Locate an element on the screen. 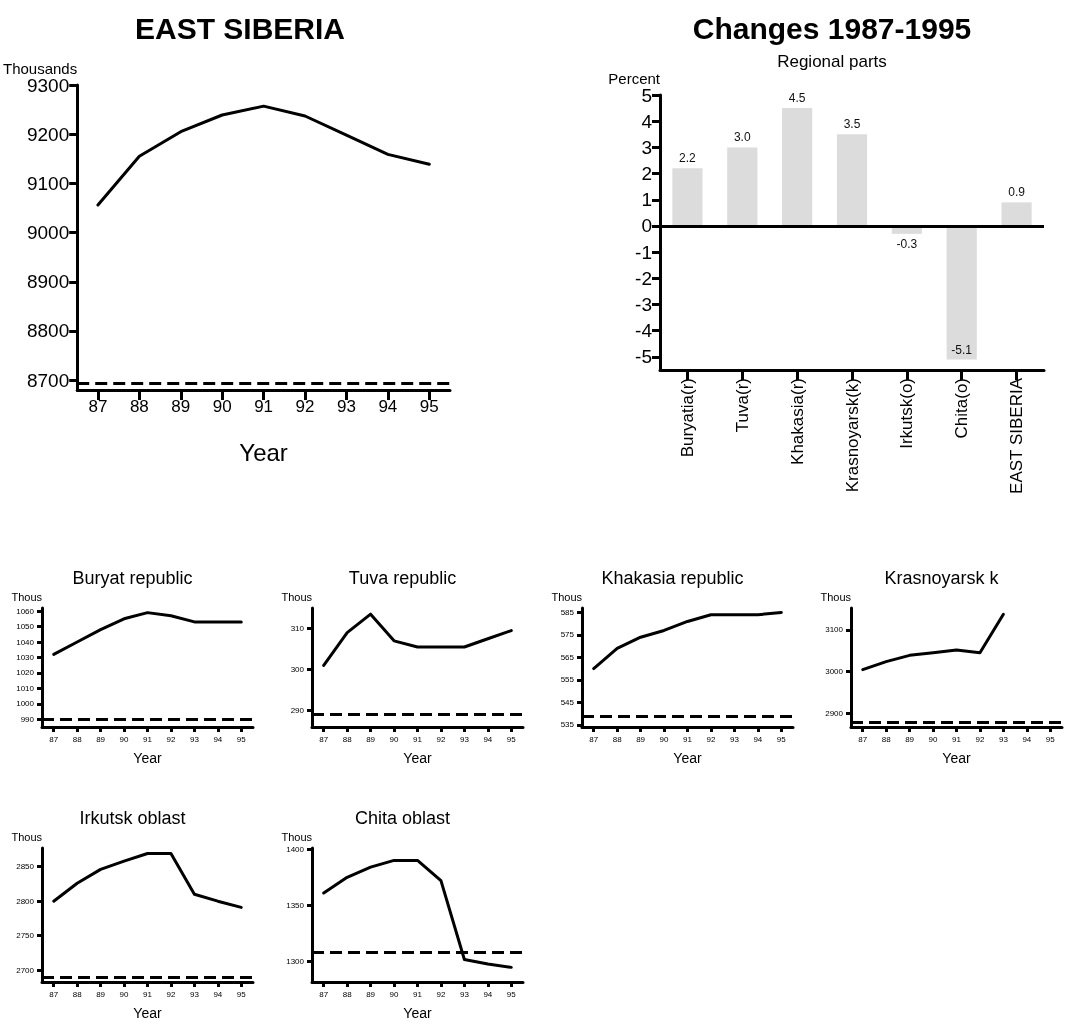 Image resolution: width=1074 pixels, height=1030 pixels. chart-title: Irkutsk oblast is located at coordinates (132, 818).